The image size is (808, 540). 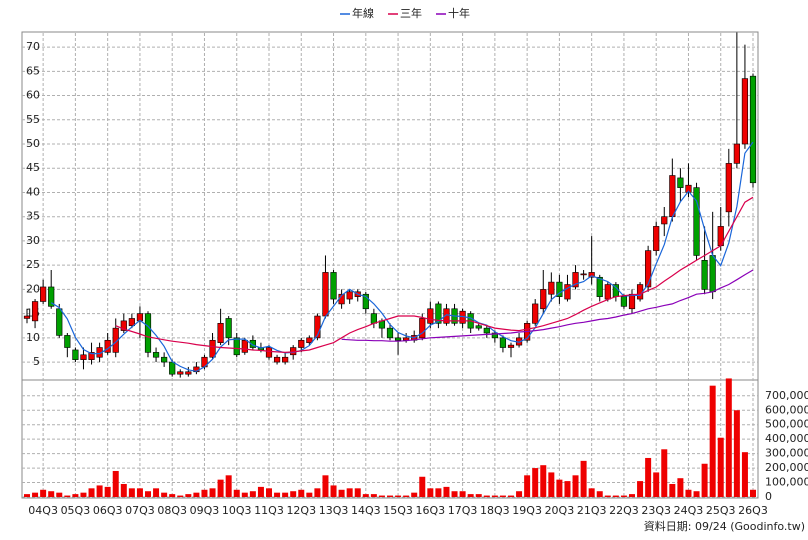 I want to click on y-tick-label: 60, so click(x=33, y=95).